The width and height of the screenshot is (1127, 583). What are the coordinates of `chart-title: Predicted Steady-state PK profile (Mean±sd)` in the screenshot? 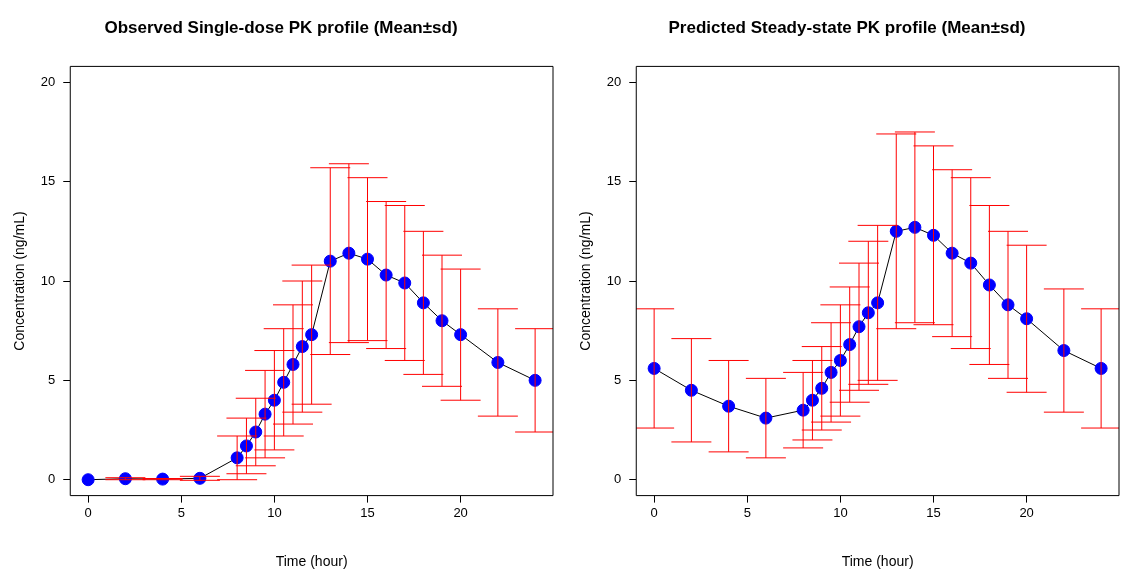 It's located at (847, 27).